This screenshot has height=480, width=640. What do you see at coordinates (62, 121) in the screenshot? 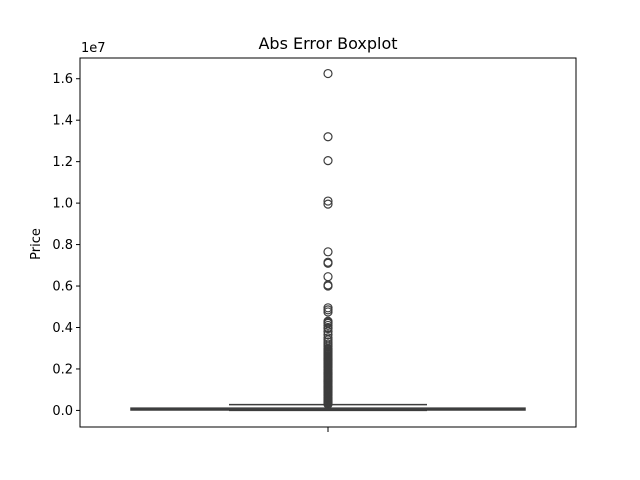
I see `y-tick-label: 1.4` at bounding box center [62, 121].